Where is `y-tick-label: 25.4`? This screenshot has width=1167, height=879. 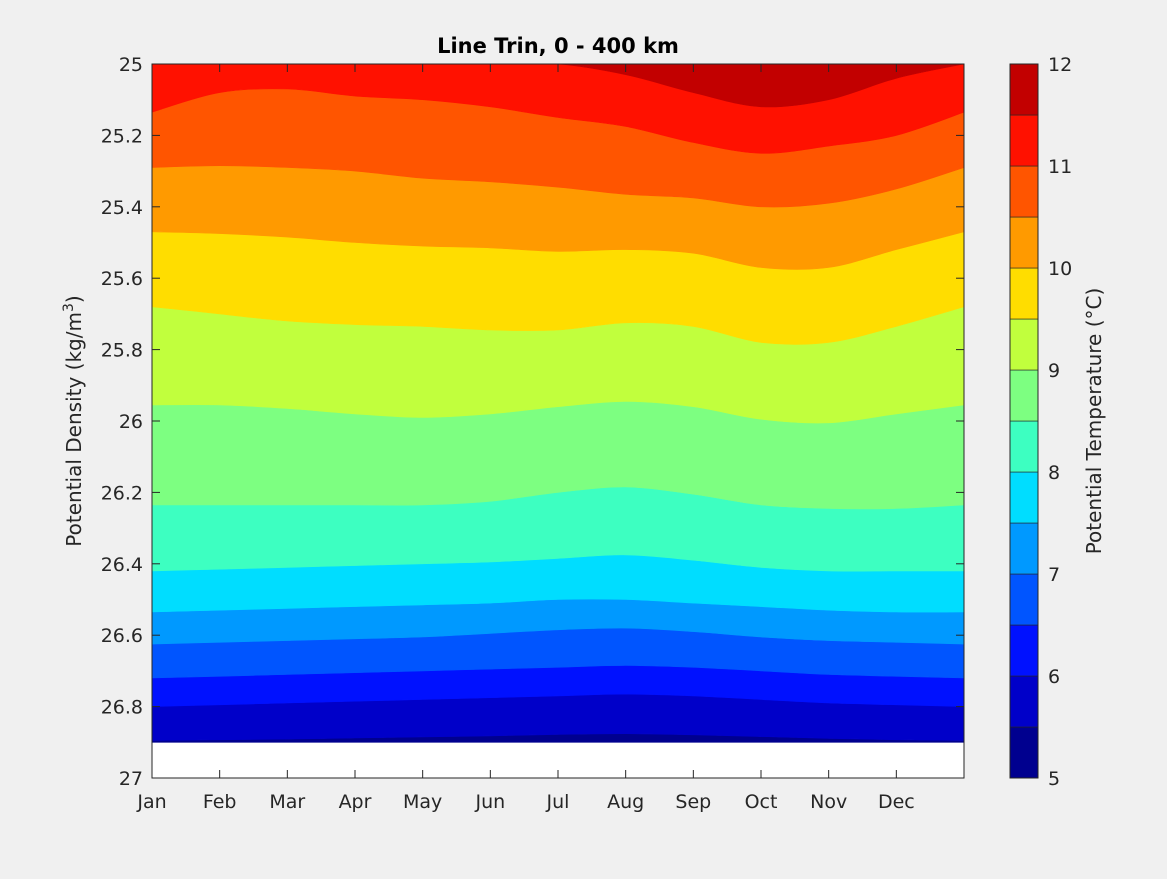
y-tick-label: 25.4 is located at coordinates (122, 208).